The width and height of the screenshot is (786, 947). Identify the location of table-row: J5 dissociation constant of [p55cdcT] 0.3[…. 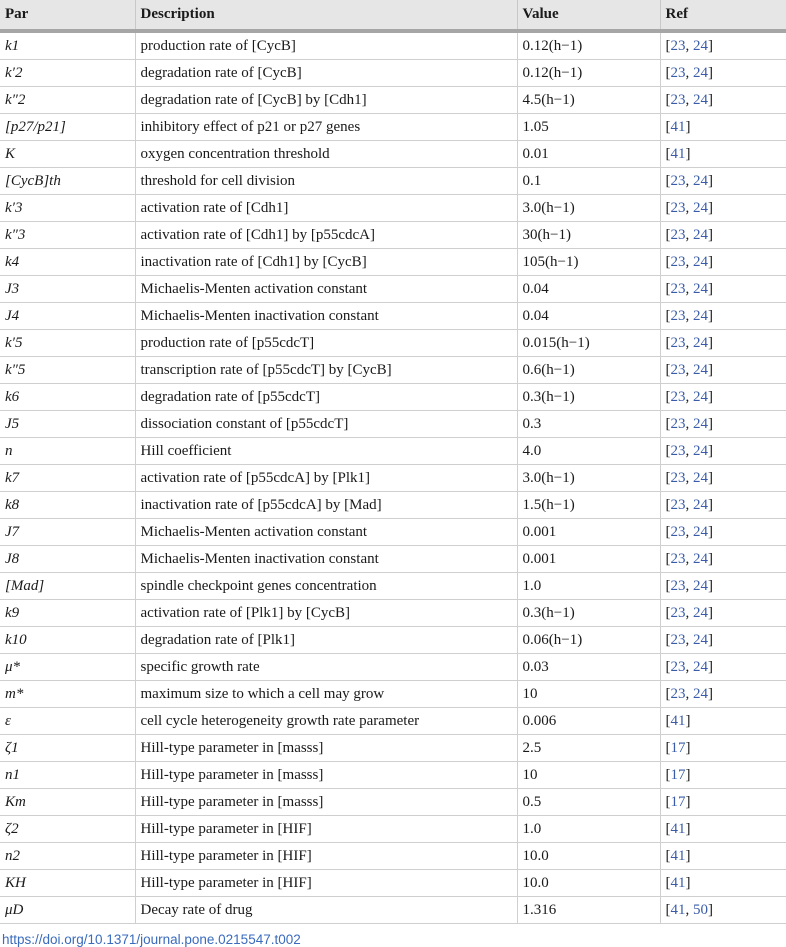
(393, 424).